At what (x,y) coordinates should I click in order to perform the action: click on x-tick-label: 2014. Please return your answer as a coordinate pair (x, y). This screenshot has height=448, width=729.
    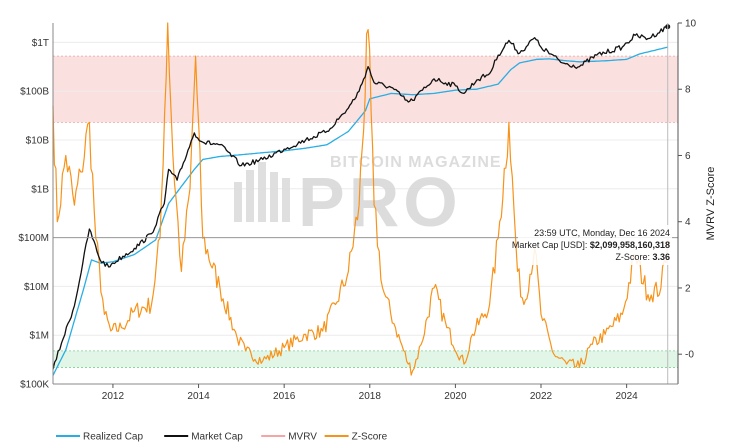
    Looking at the image, I should click on (198, 396).